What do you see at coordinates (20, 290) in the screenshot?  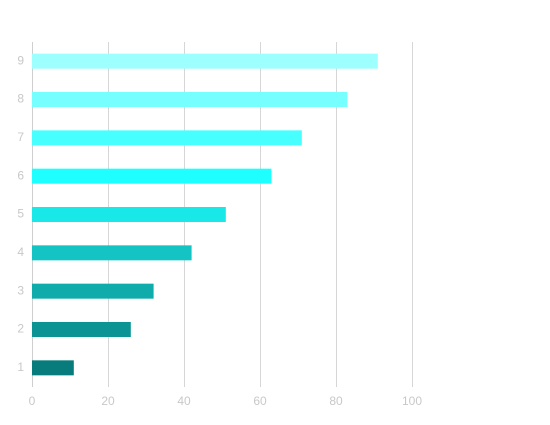 I see `y-tick-label: 3` at bounding box center [20, 290].